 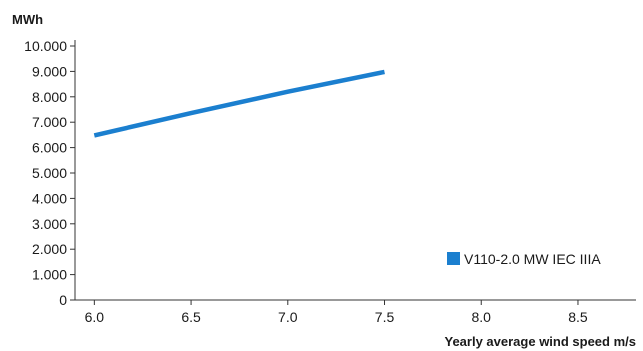 I want to click on legend-label: V110-2.0 MW IEC IIIA, so click(x=532, y=259).